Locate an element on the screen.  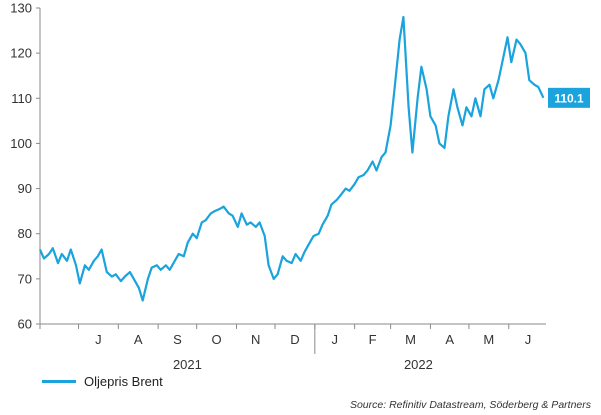
legend-label: Oljepris Brent is located at coordinates (123, 381).